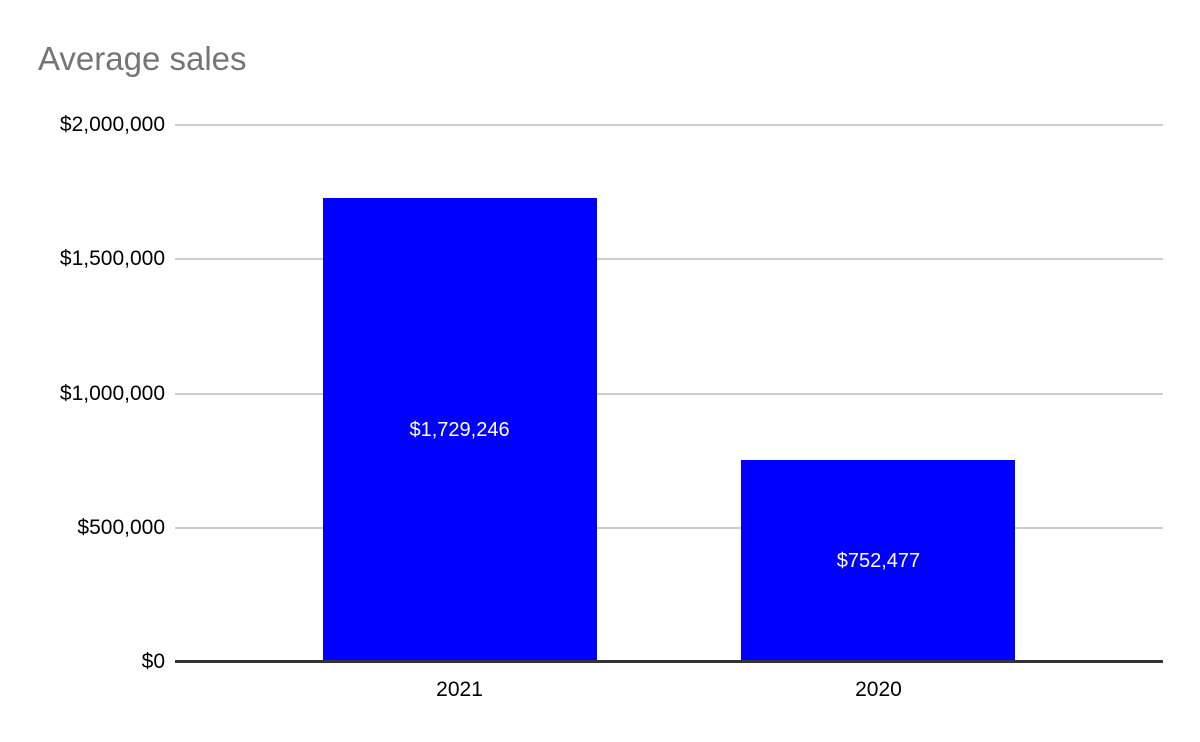  What do you see at coordinates (669, 661) in the screenshot?
I see `x-axis-line` at bounding box center [669, 661].